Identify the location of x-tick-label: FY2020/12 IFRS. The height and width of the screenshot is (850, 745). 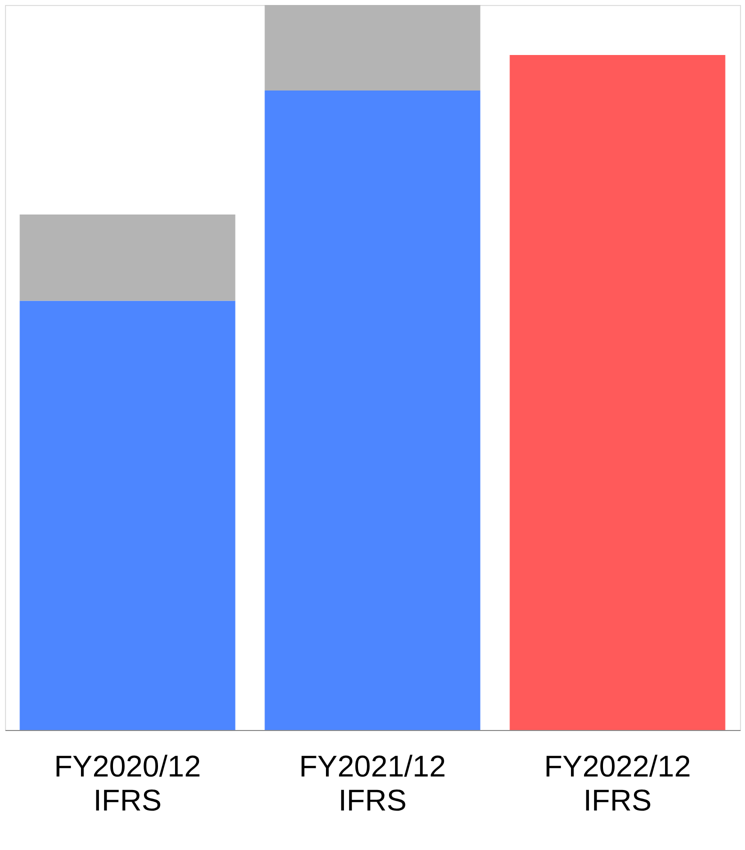
(127, 784).